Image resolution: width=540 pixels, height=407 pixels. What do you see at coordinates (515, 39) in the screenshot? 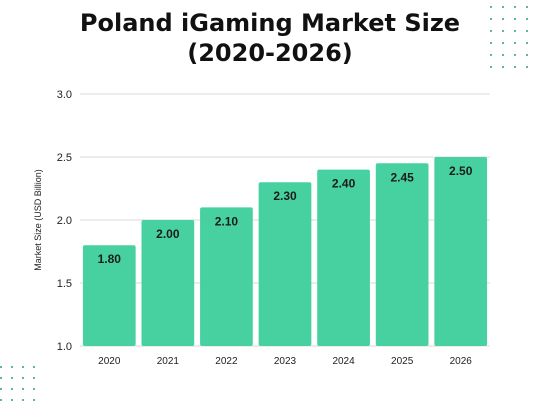
I see `decorative-dot-grid-top-right` at bounding box center [515, 39].